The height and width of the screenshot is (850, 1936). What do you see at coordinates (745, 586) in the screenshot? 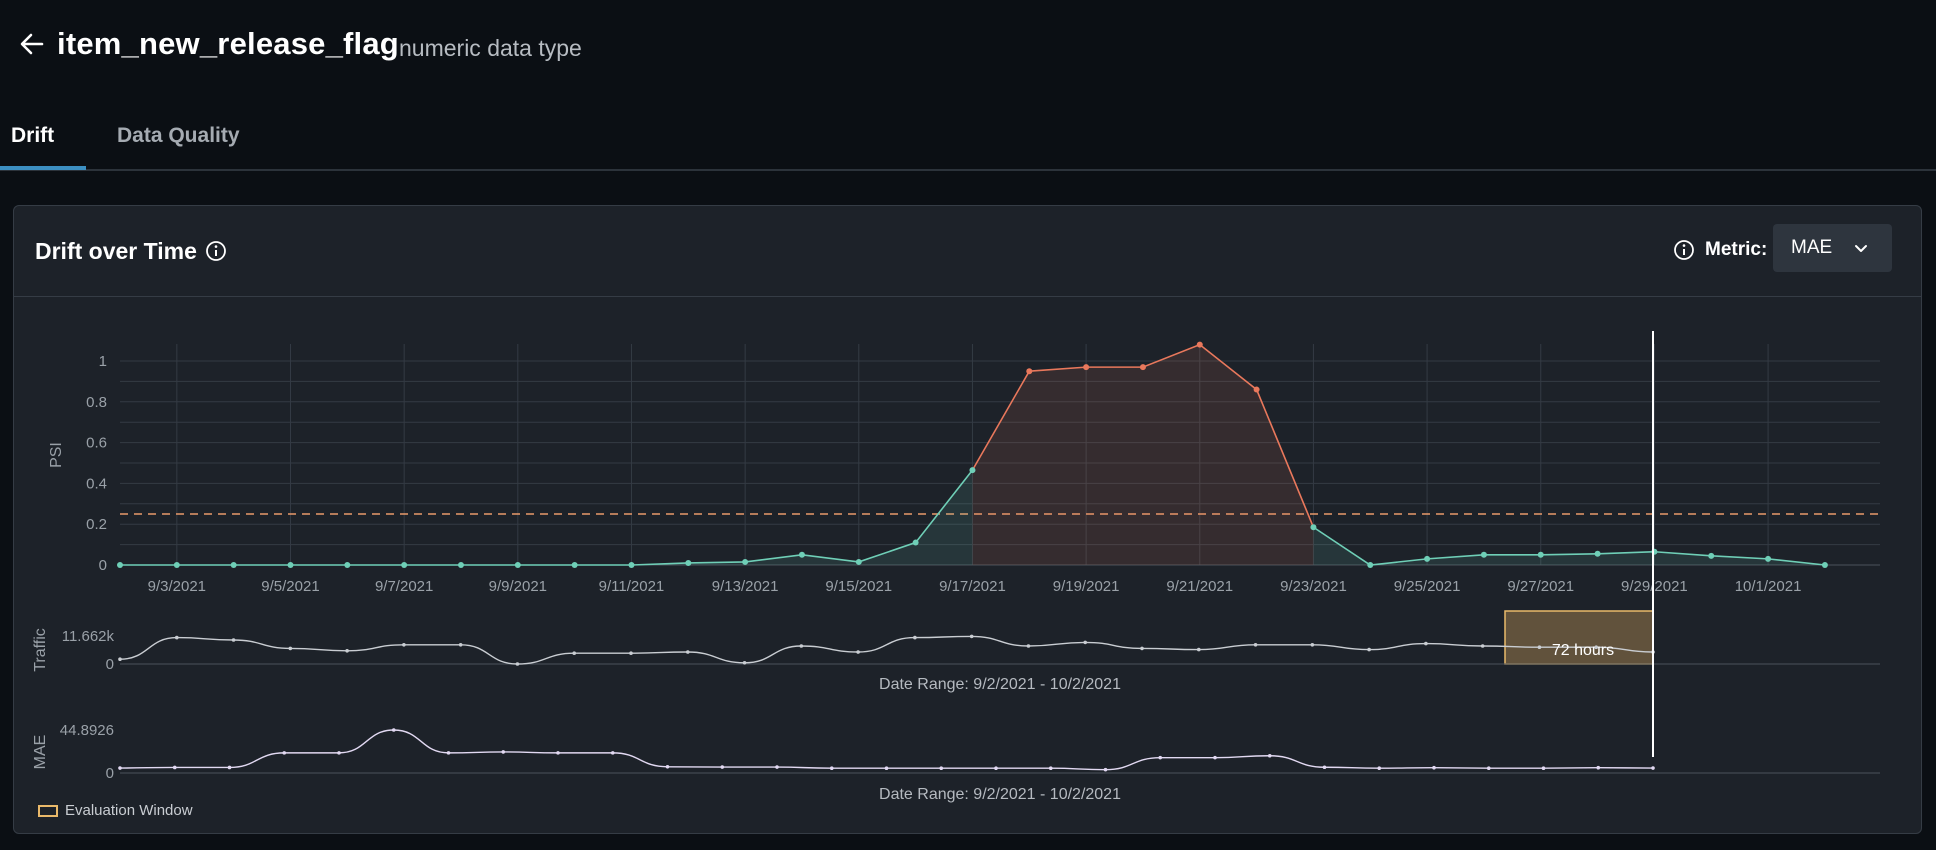
I see `psi-x-tick-label: 9/13/2021` at bounding box center [745, 586].